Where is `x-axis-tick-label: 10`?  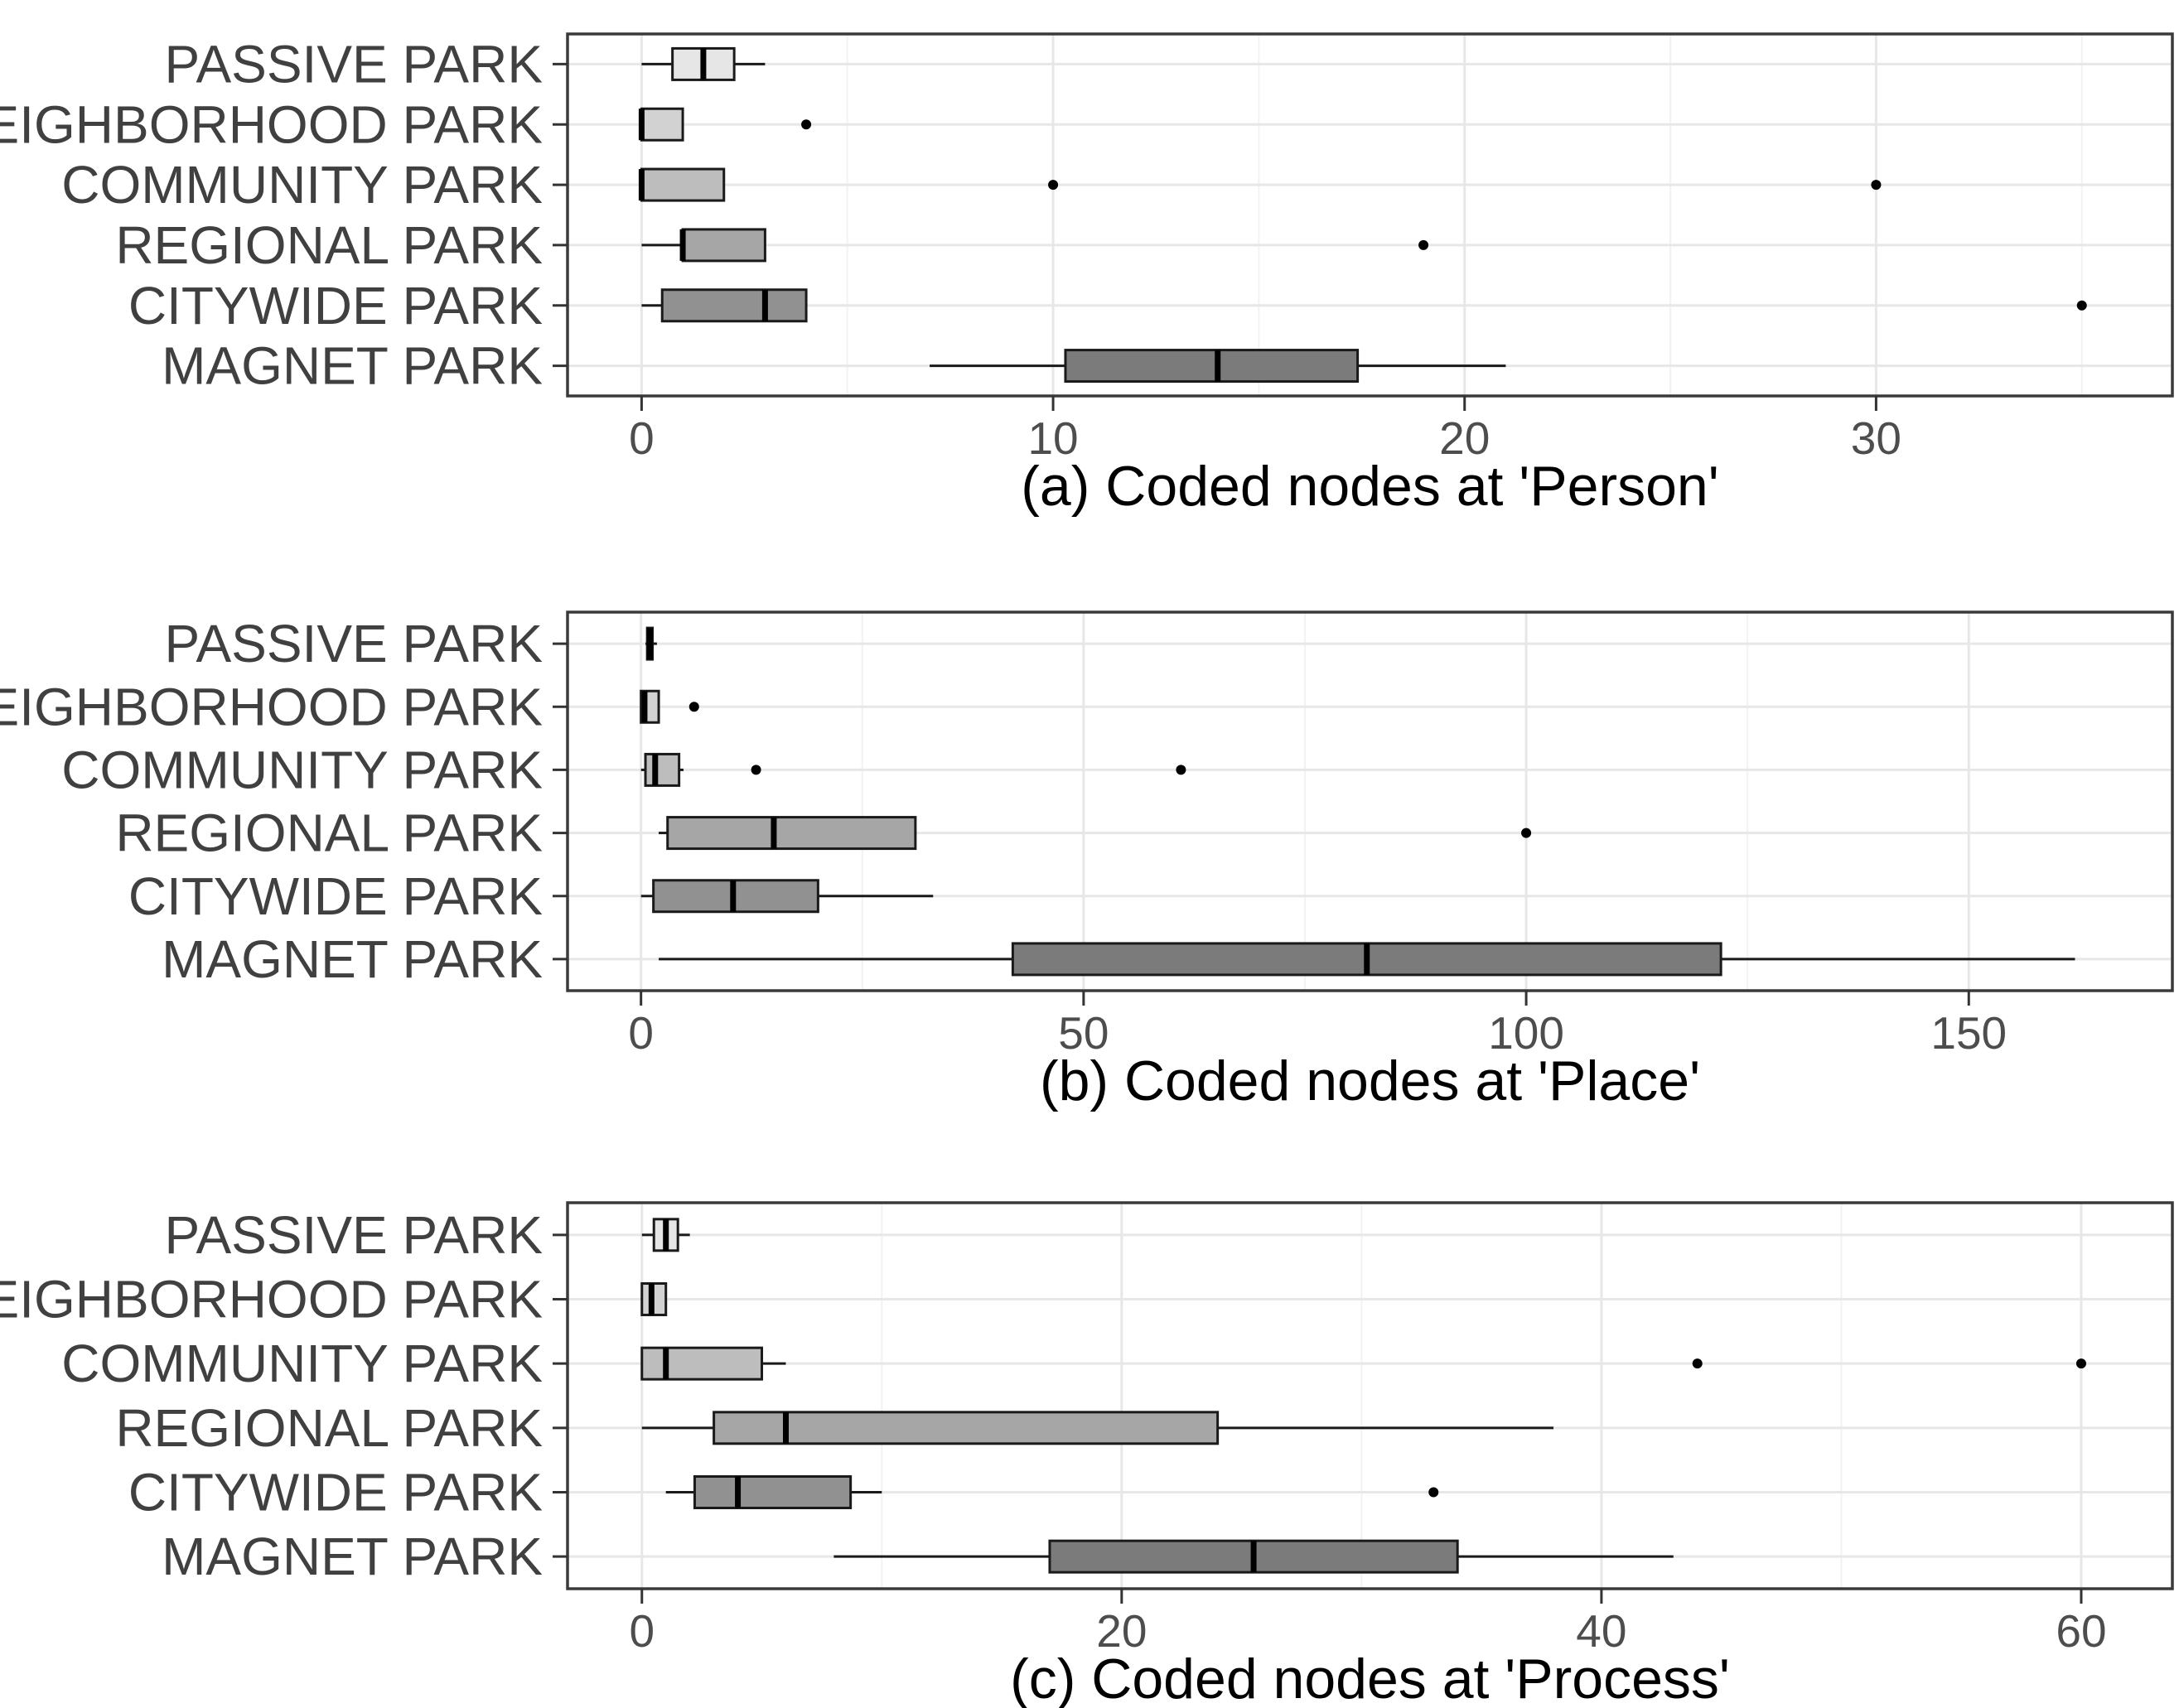 x-axis-tick-label: 10 is located at coordinates (1052, 438).